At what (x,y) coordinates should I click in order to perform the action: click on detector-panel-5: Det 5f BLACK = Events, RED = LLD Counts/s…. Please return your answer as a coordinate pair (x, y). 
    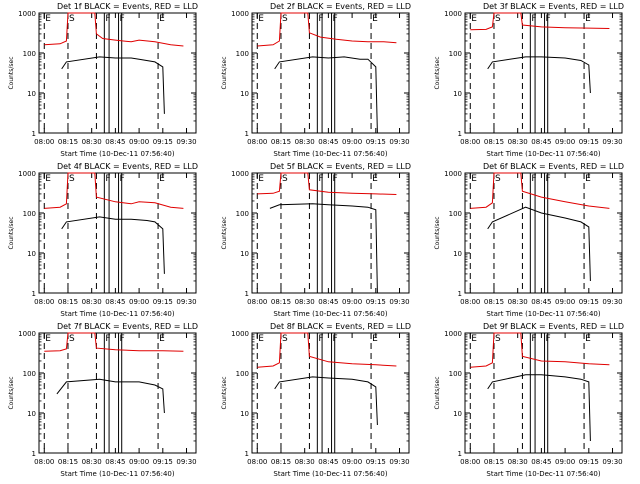
    Looking at the image, I should click on (316, 240).